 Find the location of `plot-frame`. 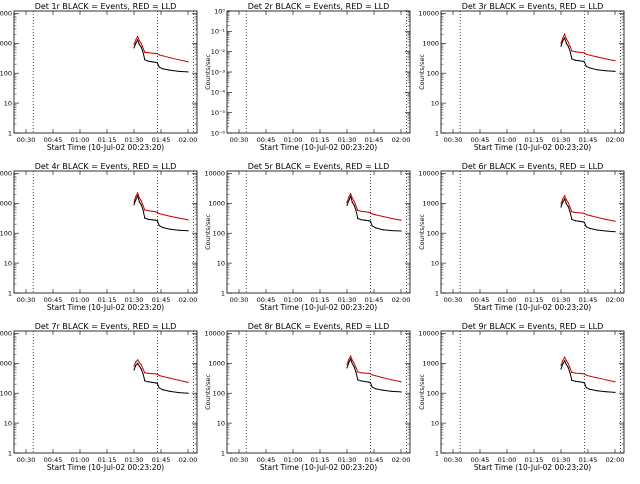

plot-frame is located at coordinates (532, 232).